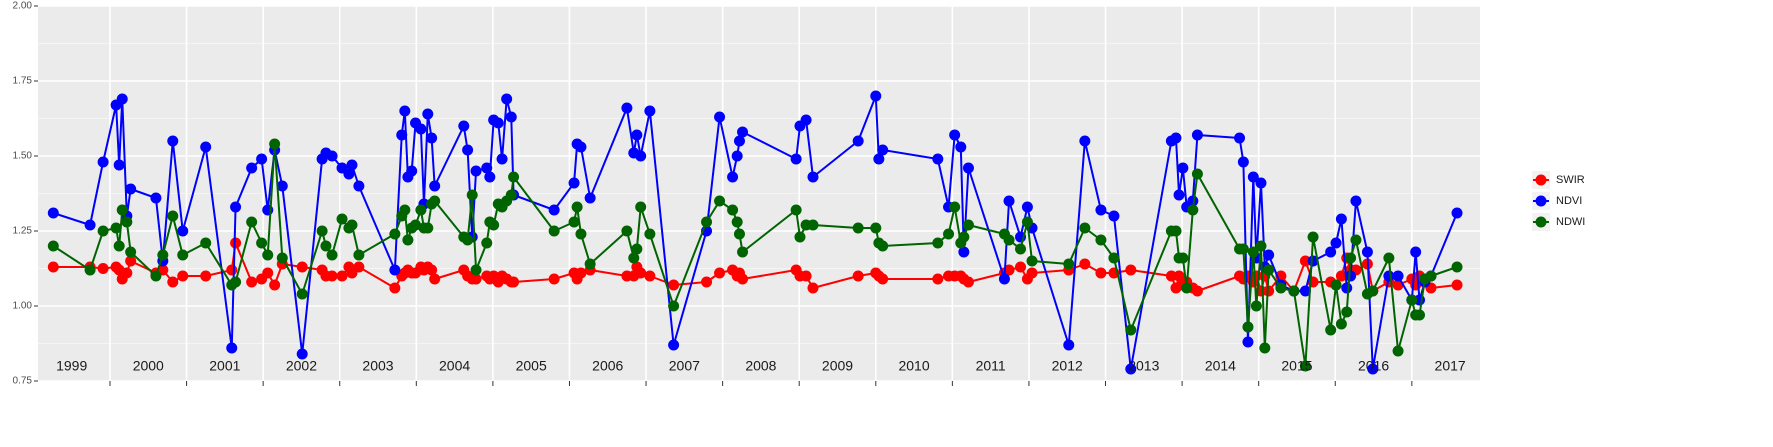 The height and width of the screenshot is (447, 1773). What do you see at coordinates (1450, 366) in the screenshot?
I see `x-tick-label: 2017` at bounding box center [1450, 366].